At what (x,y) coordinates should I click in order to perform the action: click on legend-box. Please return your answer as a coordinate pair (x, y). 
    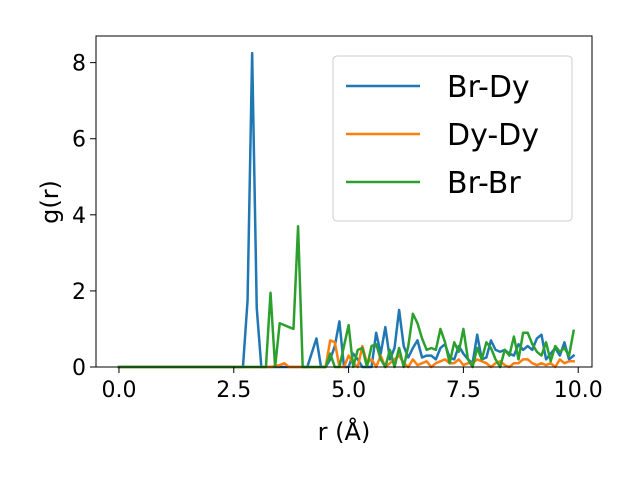
    Looking at the image, I should click on (452, 138).